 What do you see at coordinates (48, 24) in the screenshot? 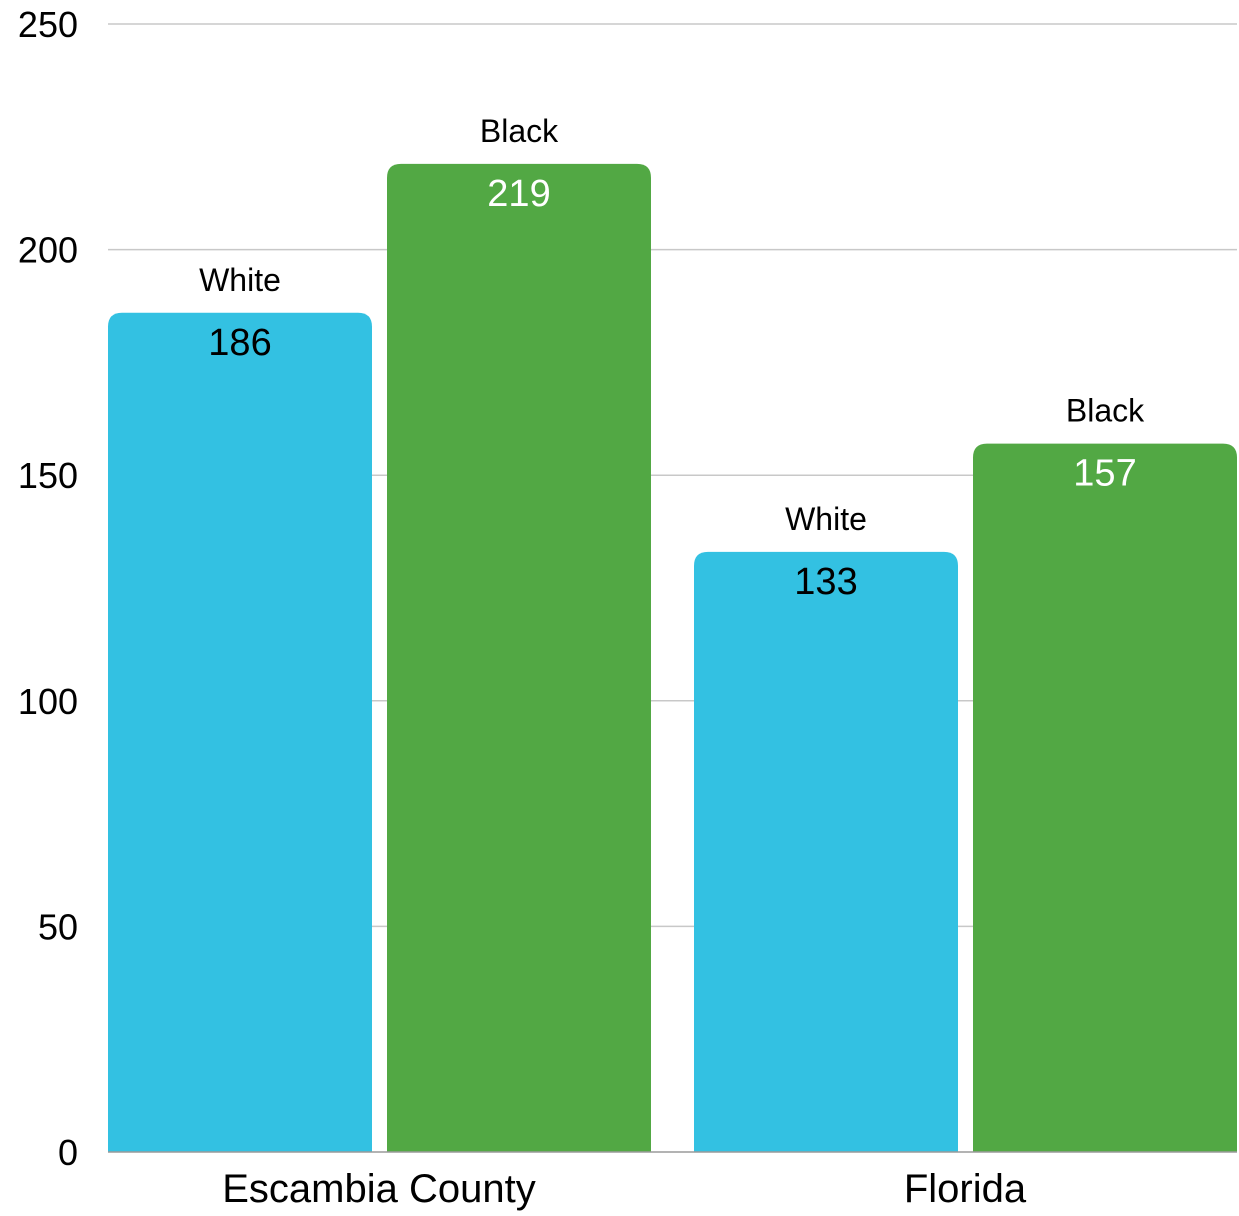
I see `y-tick-label-250: 250` at bounding box center [48, 24].